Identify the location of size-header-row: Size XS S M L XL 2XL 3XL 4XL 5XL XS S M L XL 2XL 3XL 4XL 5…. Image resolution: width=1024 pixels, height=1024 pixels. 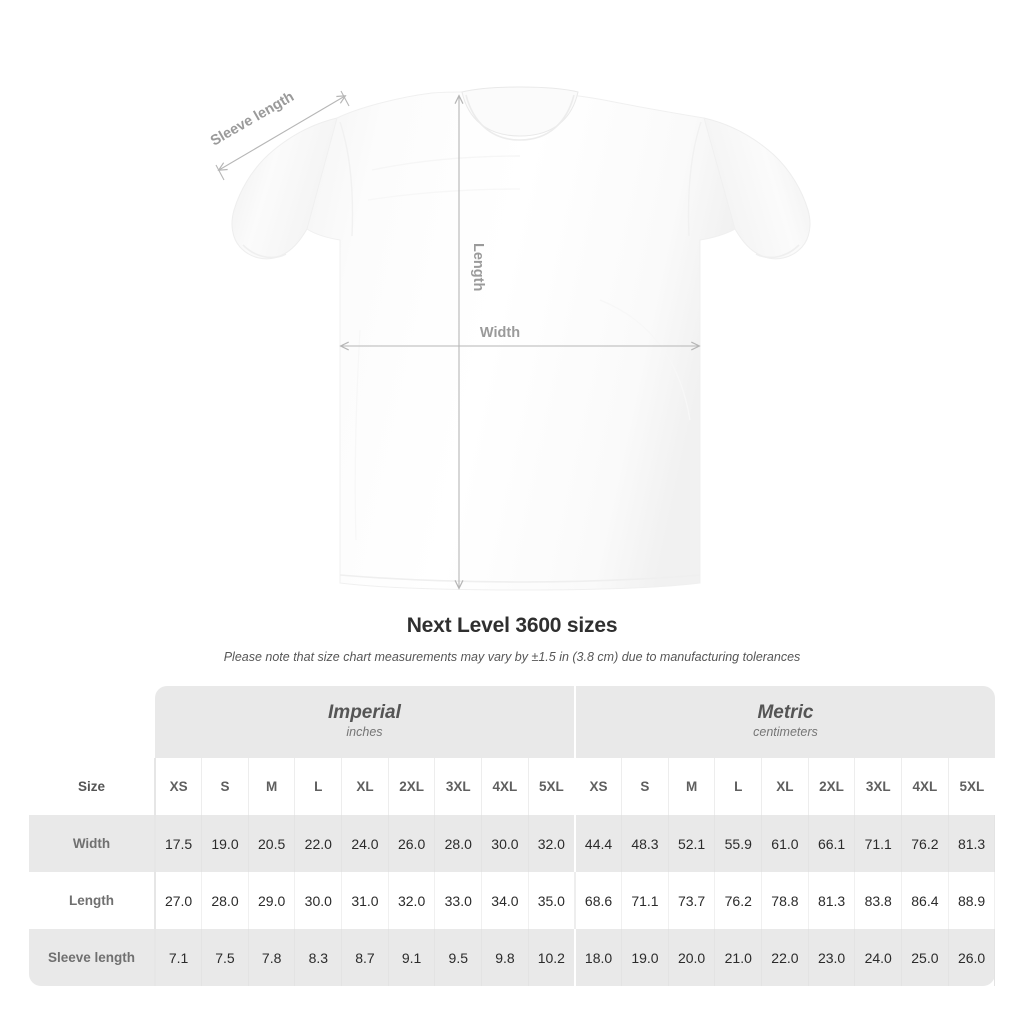
(512, 786).